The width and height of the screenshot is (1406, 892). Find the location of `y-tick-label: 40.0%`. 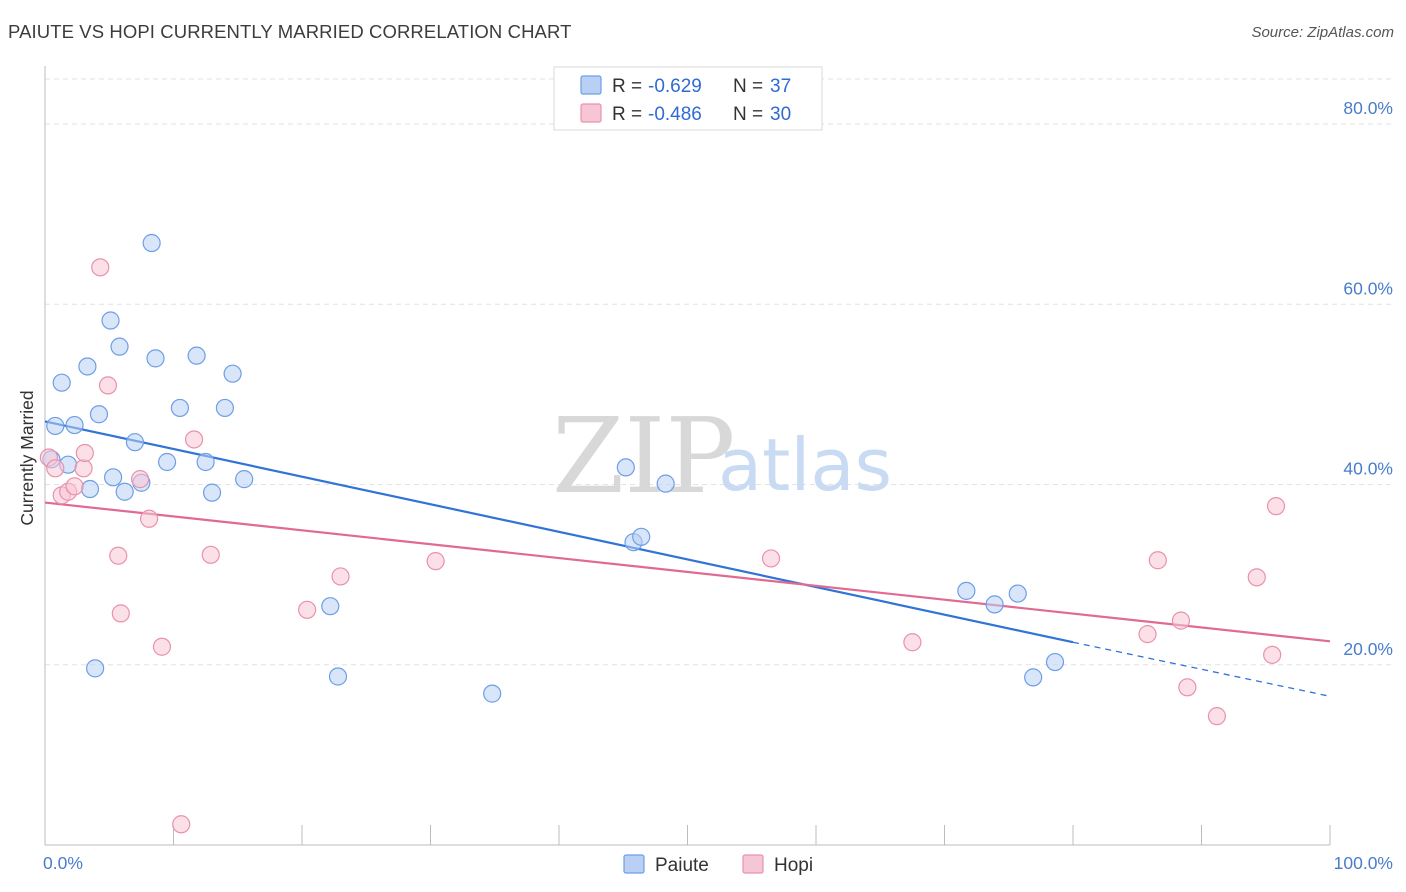

y-tick-label: 40.0% is located at coordinates (1368, 469).